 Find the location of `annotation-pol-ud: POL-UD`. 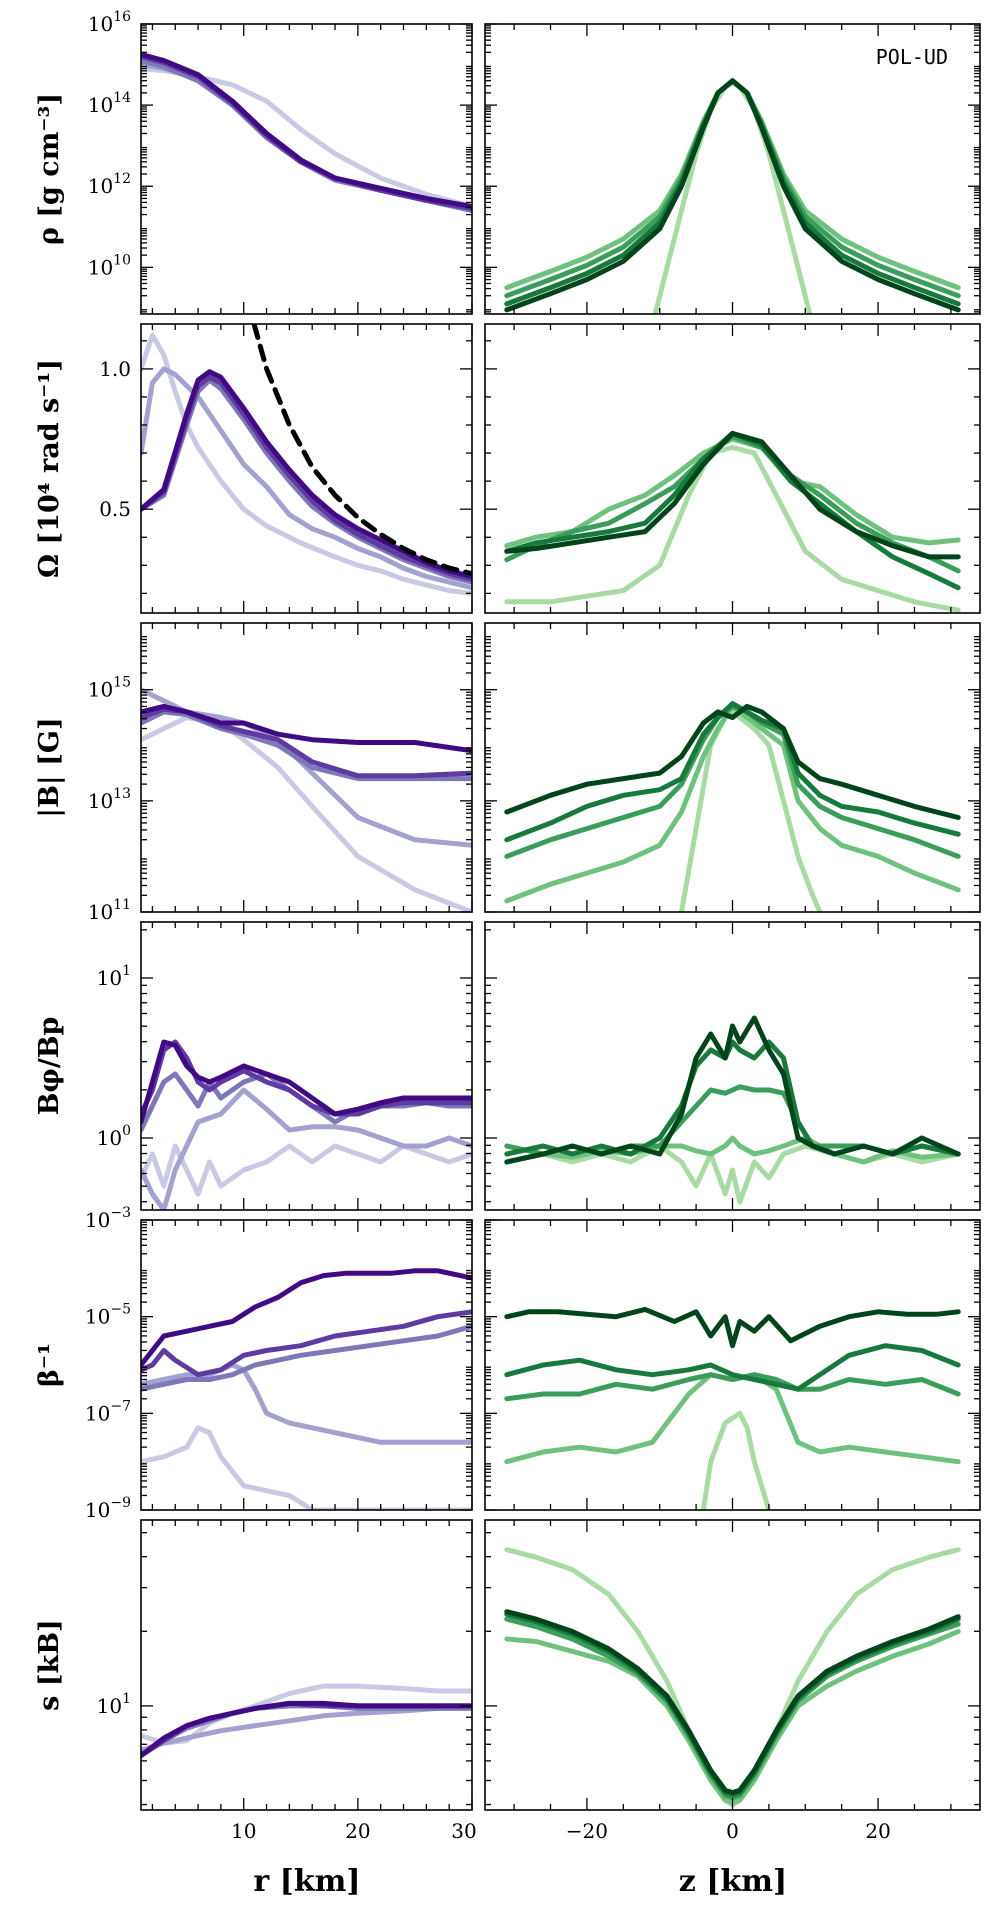

annotation-pol-ud: POL-UD is located at coordinates (912, 57).